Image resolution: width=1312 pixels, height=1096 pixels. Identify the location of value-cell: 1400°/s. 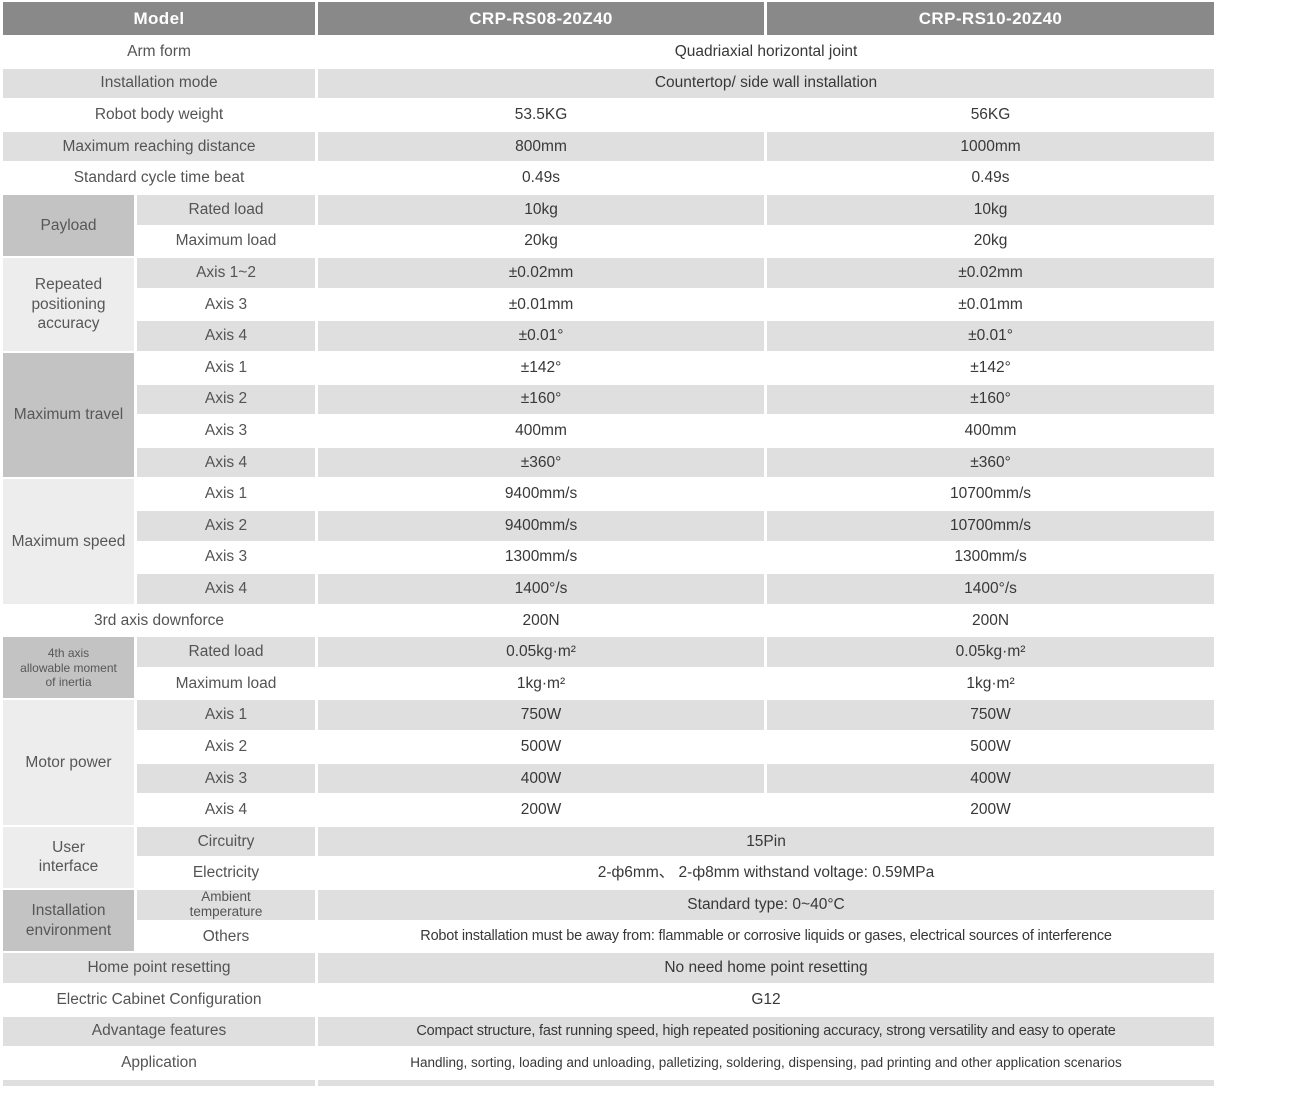
(541, 589).